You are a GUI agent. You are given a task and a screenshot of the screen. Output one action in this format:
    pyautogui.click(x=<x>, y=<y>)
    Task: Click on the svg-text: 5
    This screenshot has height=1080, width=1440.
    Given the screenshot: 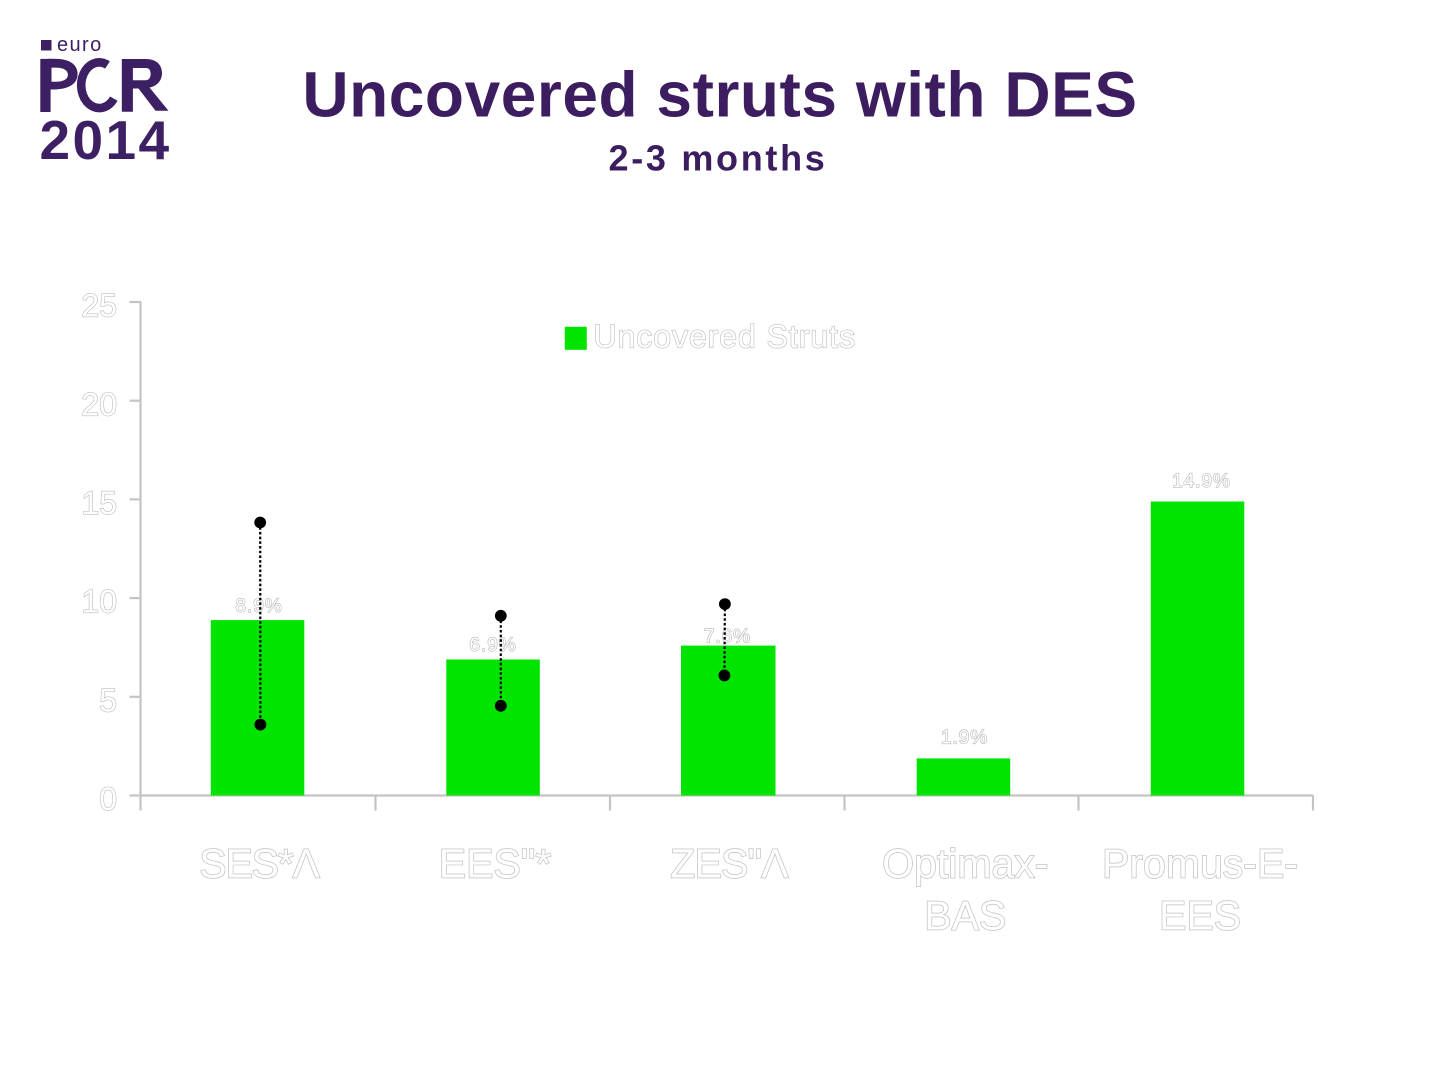 What is the action you would take?
    pyautogui.click(x=108, y=700)
    